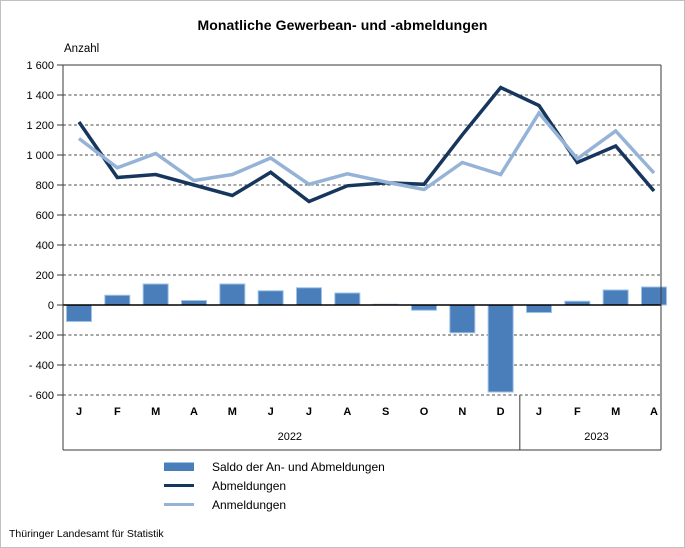  Describe the element at coordinates (41, 366) in the screenshot. I see `svg-text: - 400` at that location.